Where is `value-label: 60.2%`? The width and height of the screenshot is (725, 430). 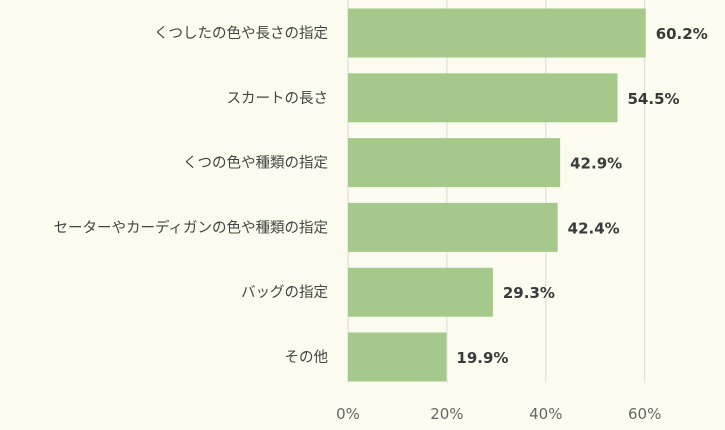
value-label: 60.2% is located at coordinates (682, 34).